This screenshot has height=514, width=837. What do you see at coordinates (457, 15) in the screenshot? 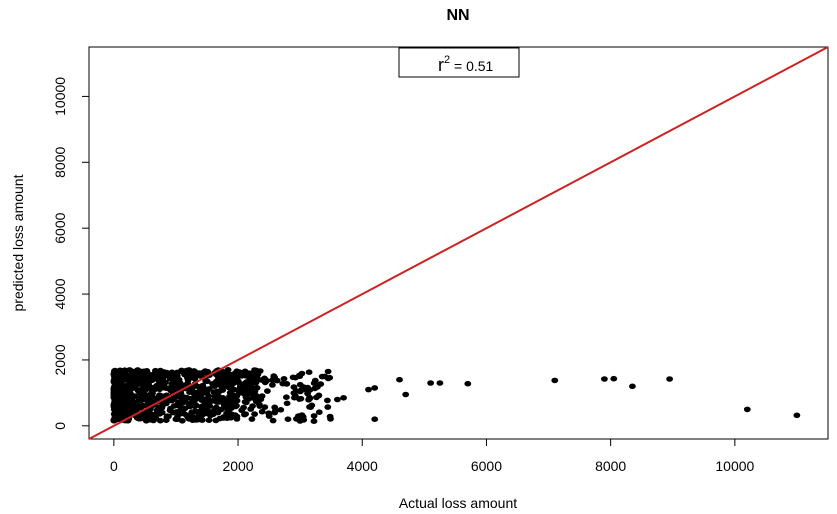
I see `chart-title: NN` at bounding box center [457, 15].